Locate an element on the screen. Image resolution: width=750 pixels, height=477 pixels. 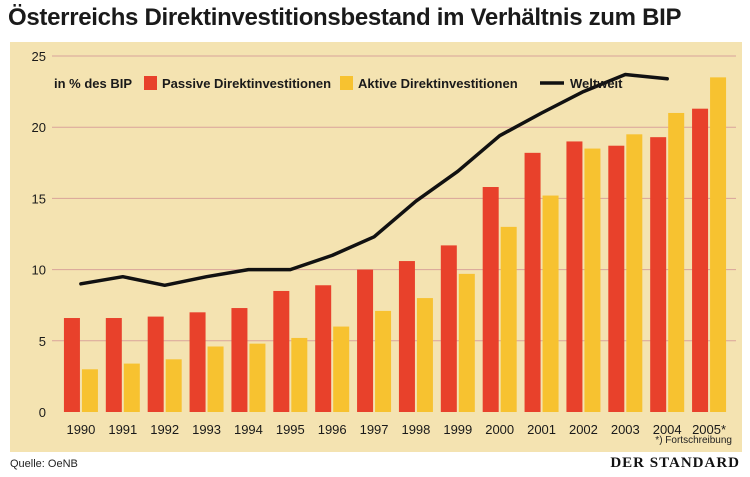
bar-passive-2005 is located at coordinates (700, 260).